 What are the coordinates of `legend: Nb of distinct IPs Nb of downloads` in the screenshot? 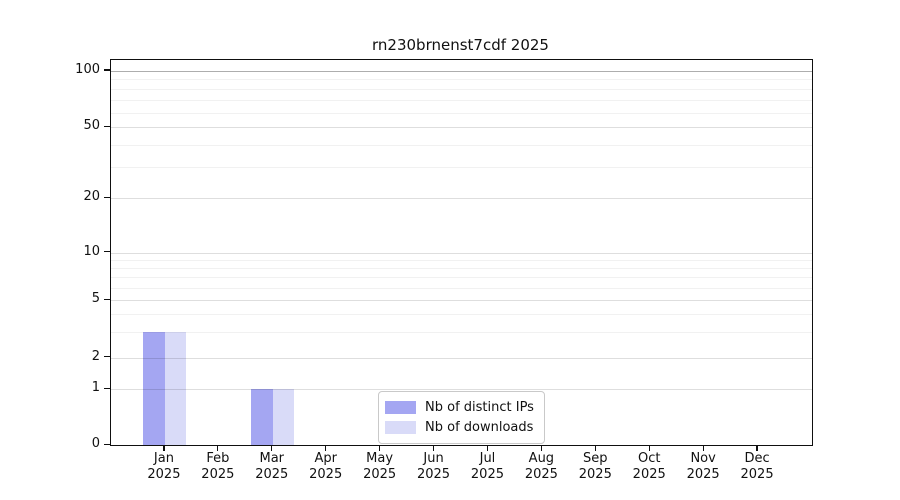 It's located at (461, 417).